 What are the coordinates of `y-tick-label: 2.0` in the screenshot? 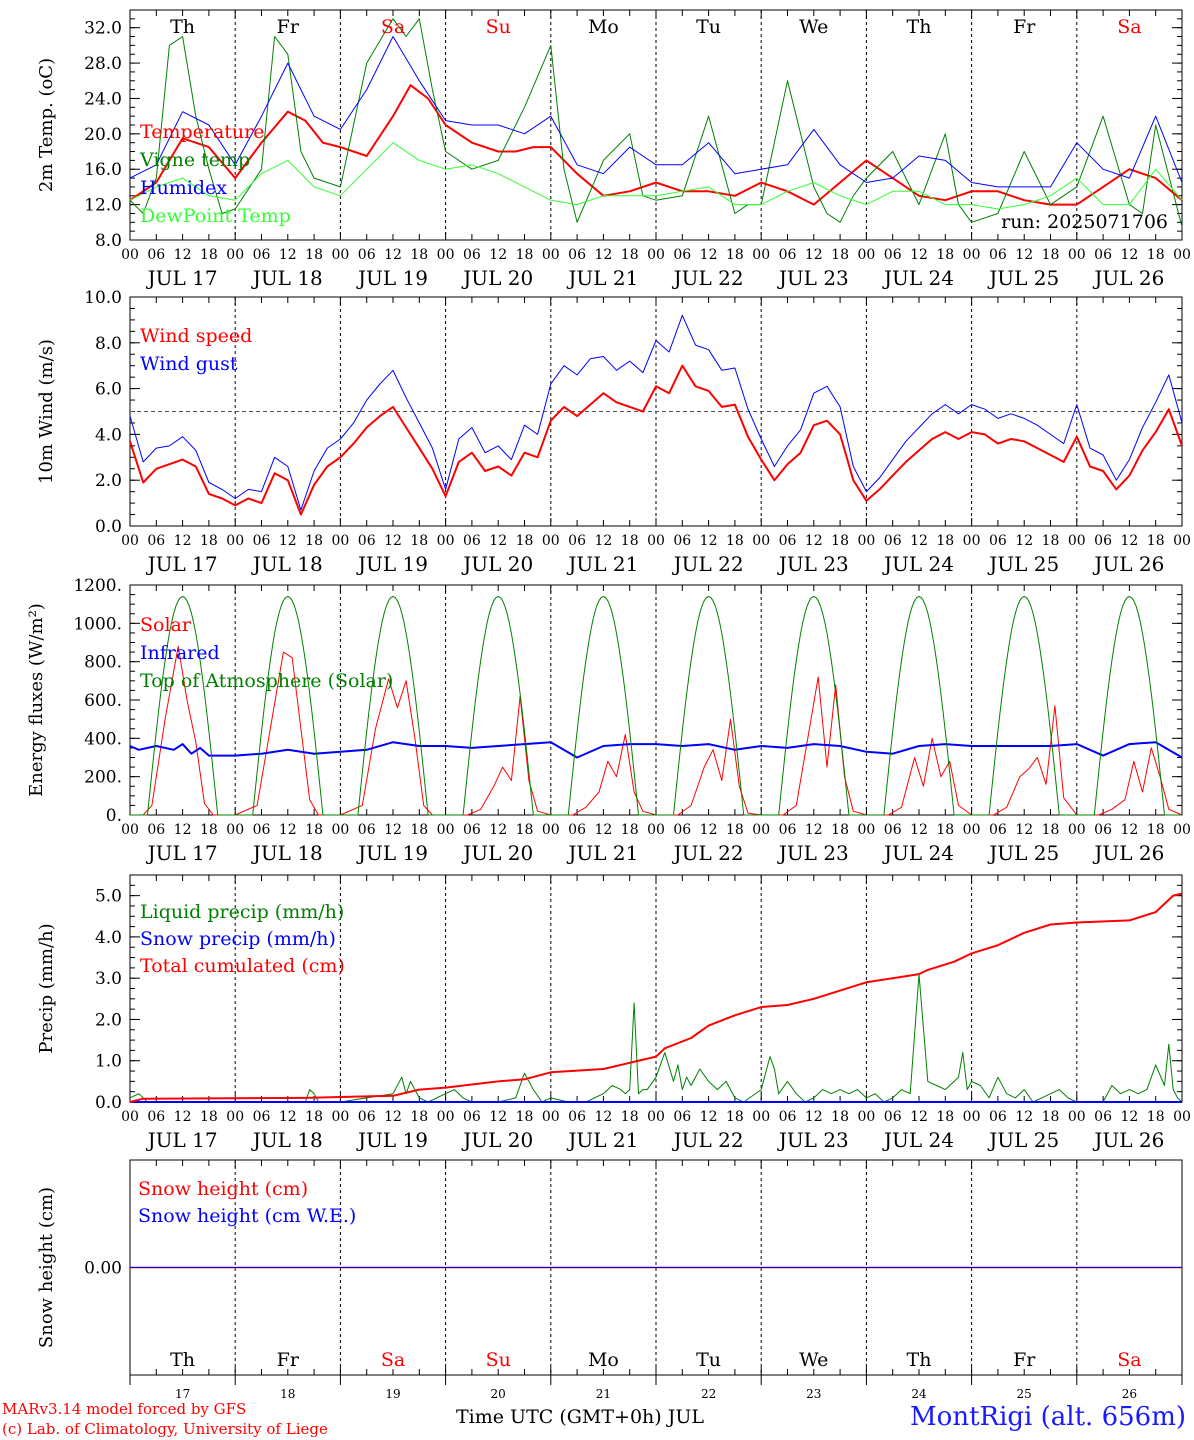 It's located at (108, 481).